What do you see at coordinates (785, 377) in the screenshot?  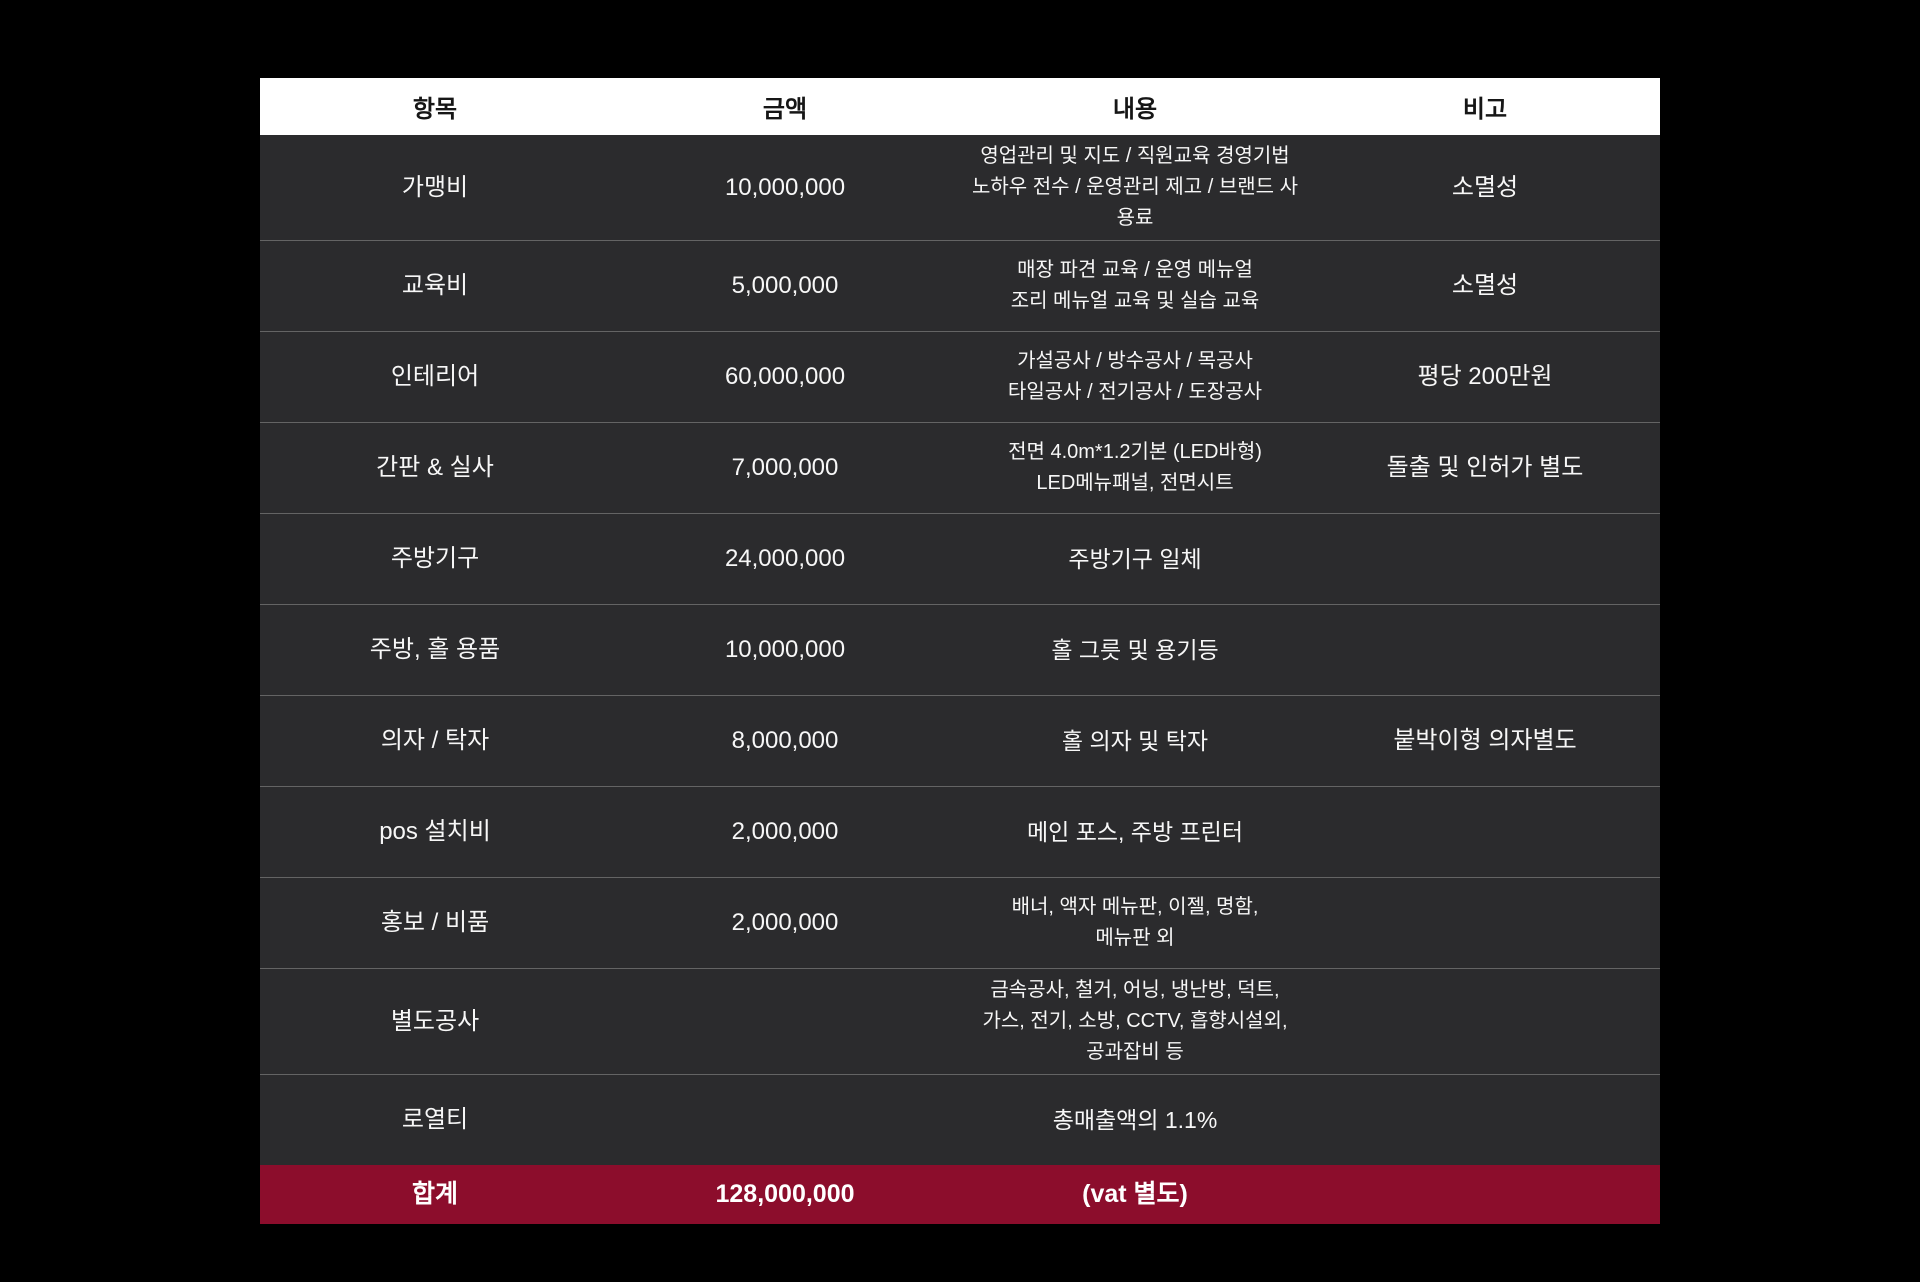 I see `cell-amount: 60,000,000` at bounding box center [785, 377].